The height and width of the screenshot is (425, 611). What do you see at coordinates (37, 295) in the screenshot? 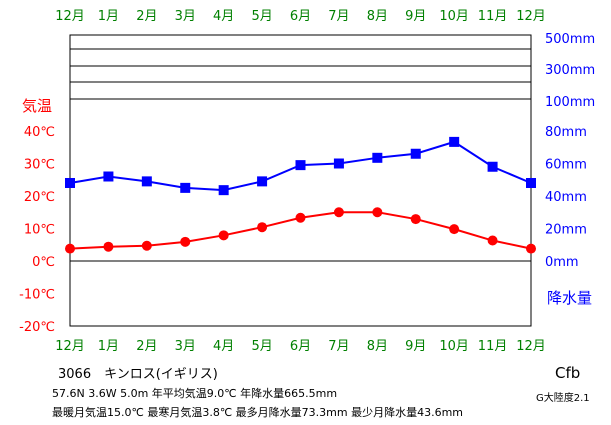
I see `temp-tick-label: -10℃` at bounding box center [37, 295].